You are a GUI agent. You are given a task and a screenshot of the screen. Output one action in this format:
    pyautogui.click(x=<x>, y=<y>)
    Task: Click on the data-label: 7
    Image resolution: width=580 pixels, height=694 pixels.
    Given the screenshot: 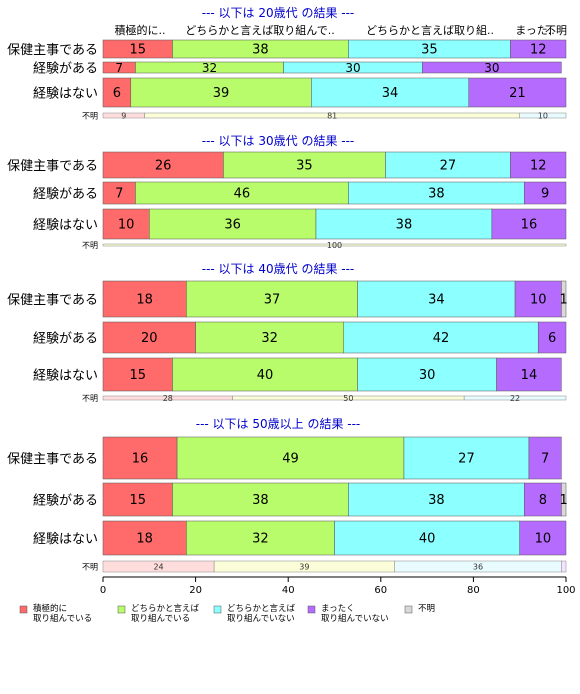 What is the action you would take?
    pyautogui.click(x=545, y=459)
    